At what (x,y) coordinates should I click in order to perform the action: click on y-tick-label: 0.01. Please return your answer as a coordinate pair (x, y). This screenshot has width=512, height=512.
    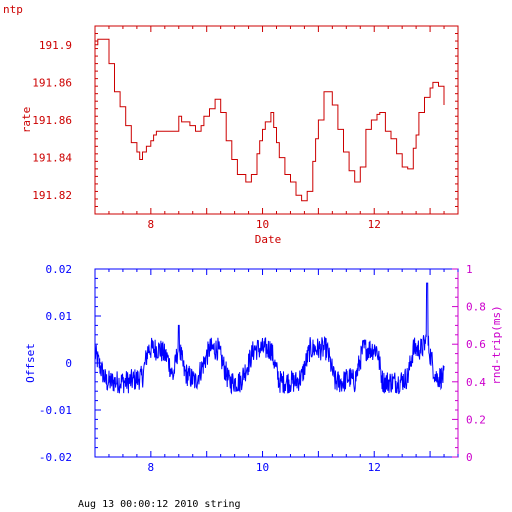
    Looking at the image, I should click on (59, 316).